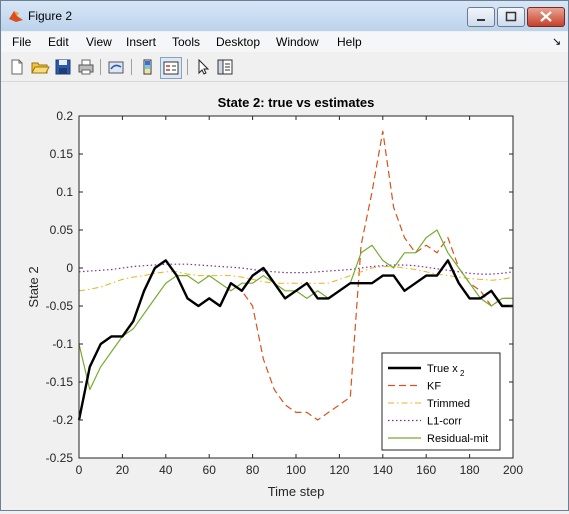 The image size is (569, 514). I want to click on toolbar, so click(284, 67).